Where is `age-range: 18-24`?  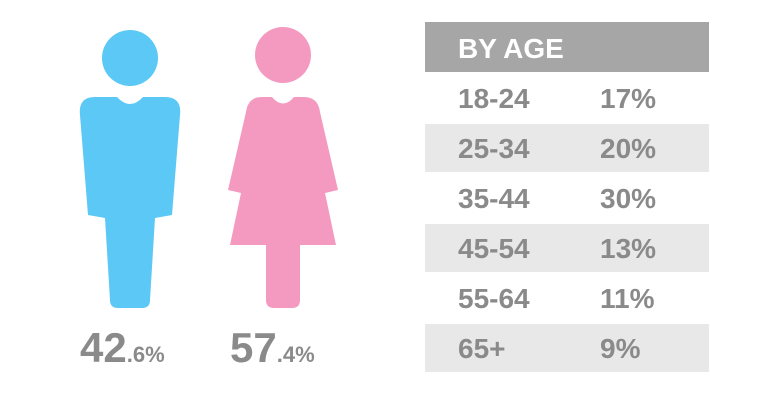 age-range: 18-24 is located at coordinates (494, 98).